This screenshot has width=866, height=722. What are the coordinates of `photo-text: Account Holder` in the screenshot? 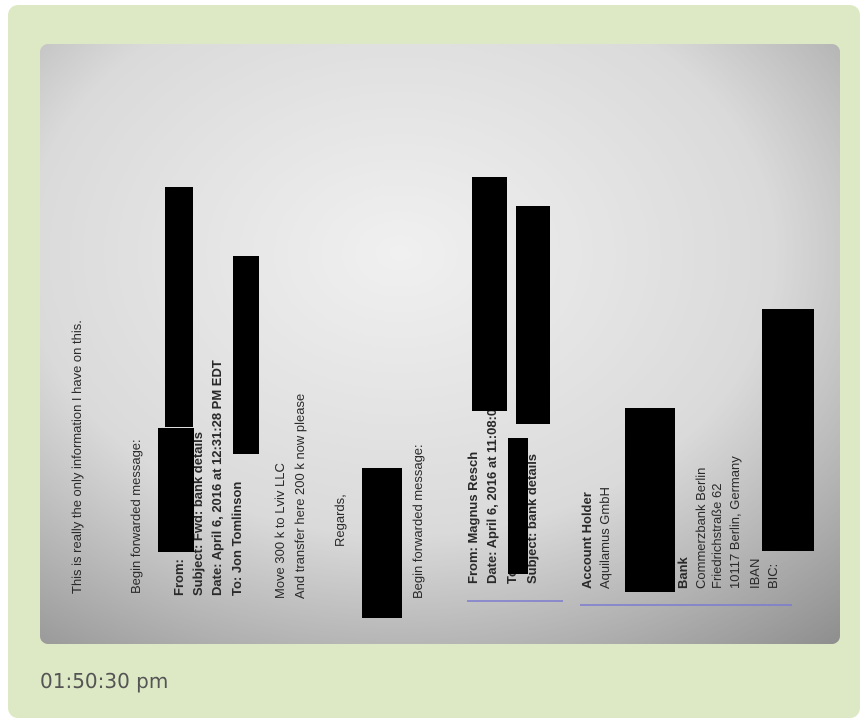 It's located at (586, 540).